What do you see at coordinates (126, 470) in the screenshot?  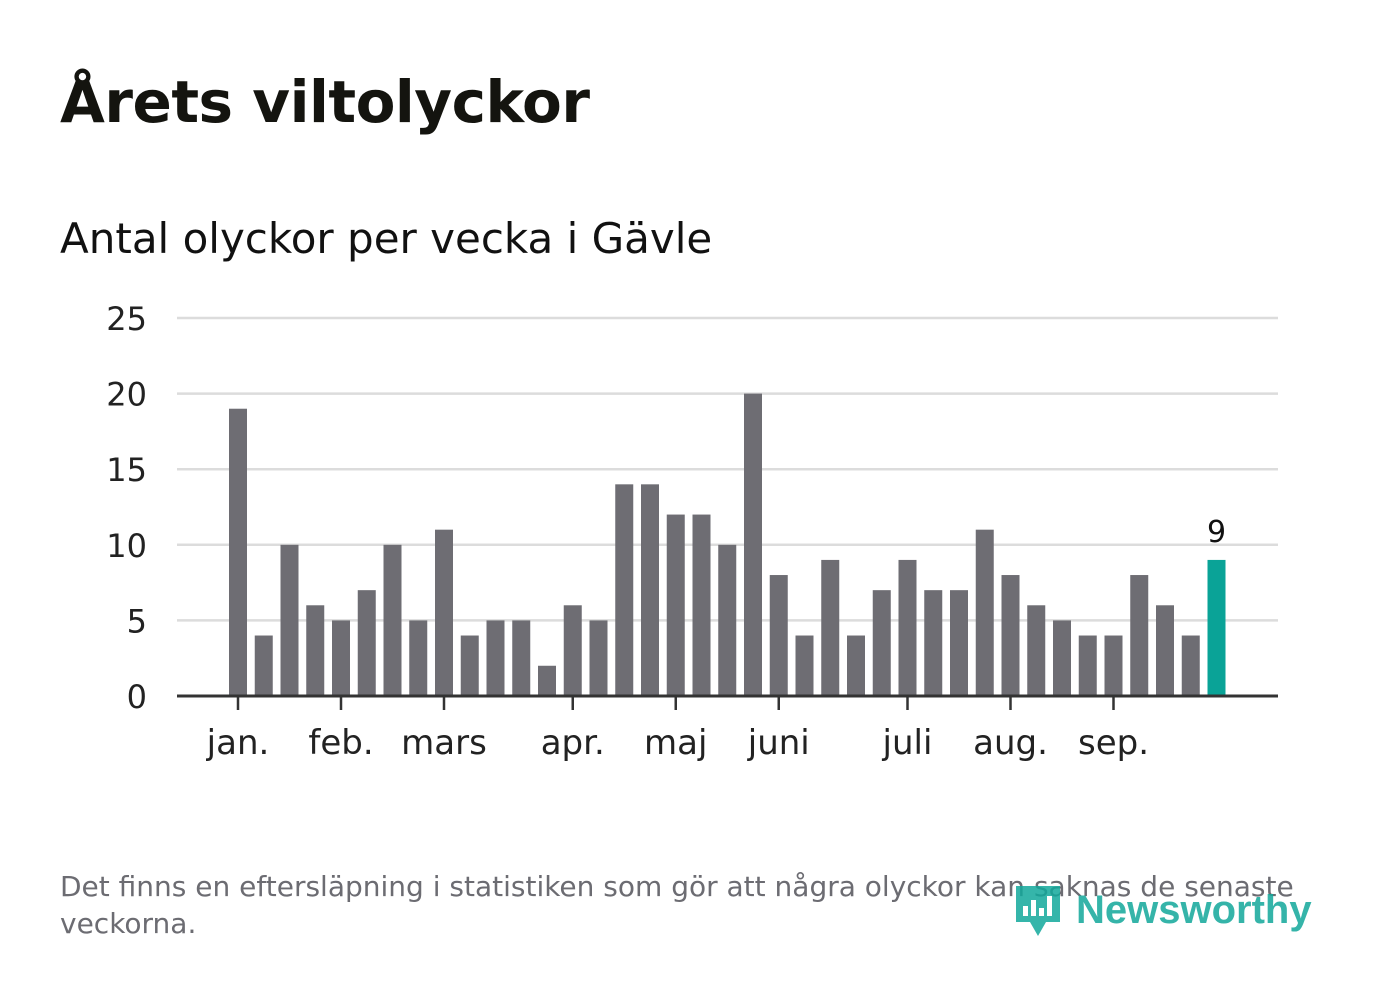 I see `y-tick-label: 15` at bounding box center [126, 470].